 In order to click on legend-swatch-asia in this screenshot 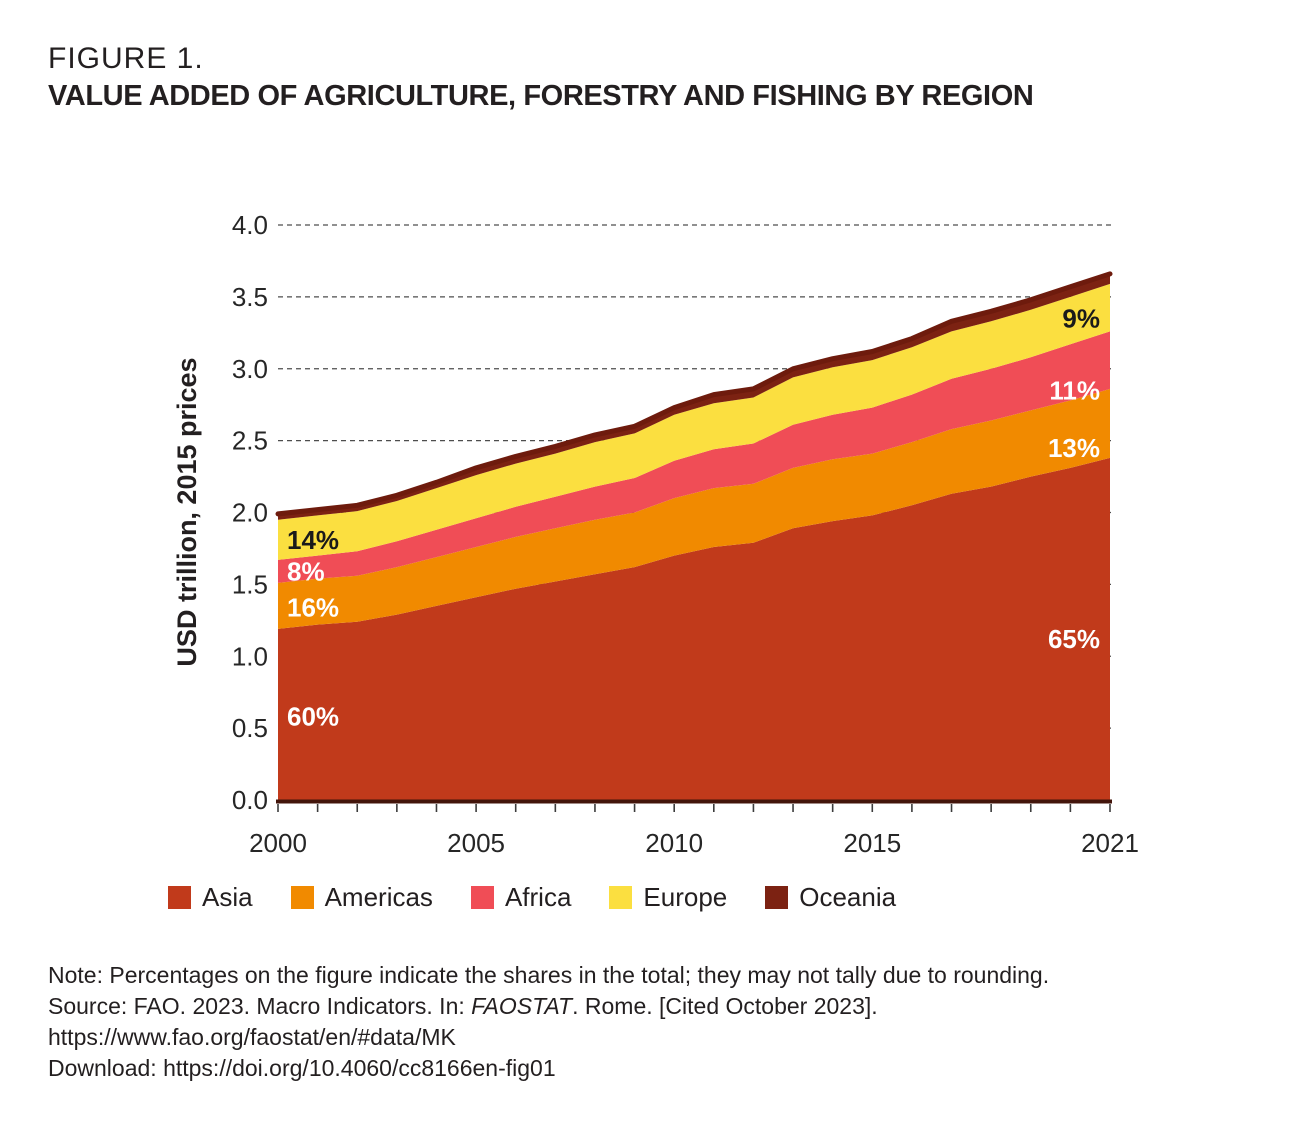, I will do `click(179, 897)`.